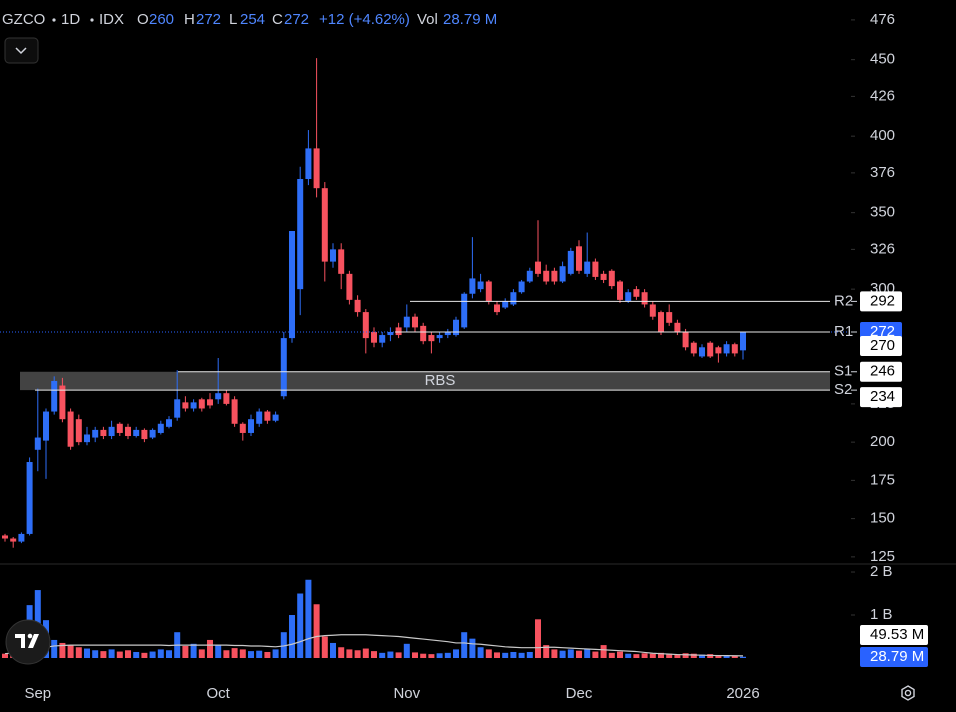 The width and height of the screenshot is (956, 712). Describe the element at coordinates (470, 19) in the screenshot. I see `legend-value: 28.79 M` at that location.